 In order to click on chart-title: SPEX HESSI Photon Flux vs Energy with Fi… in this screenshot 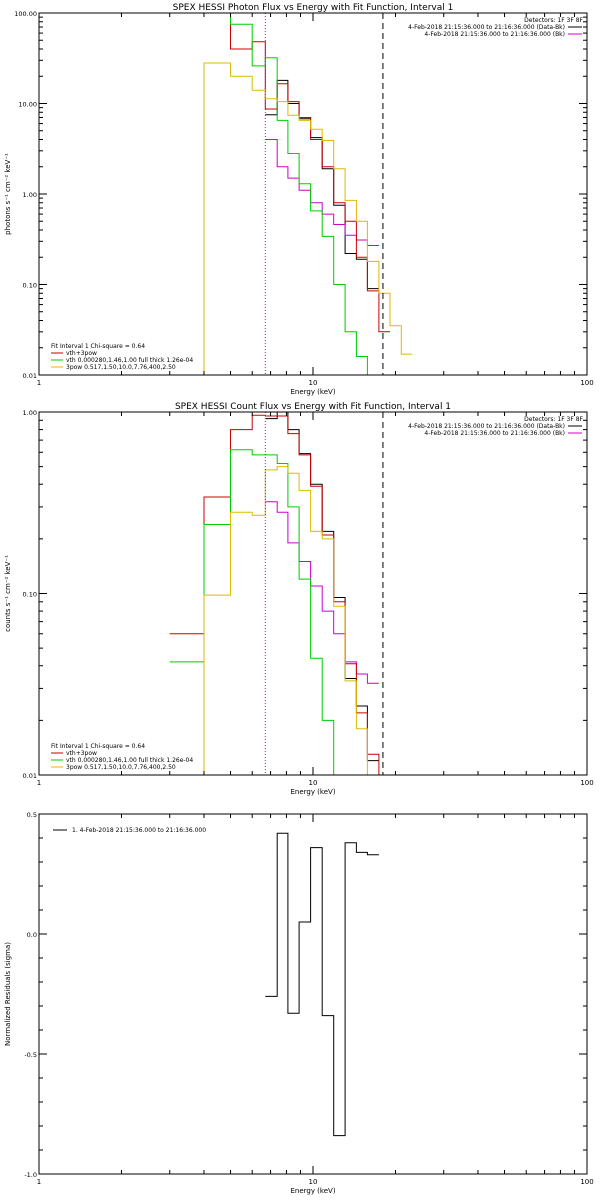, I will do `click(313, 8)`.